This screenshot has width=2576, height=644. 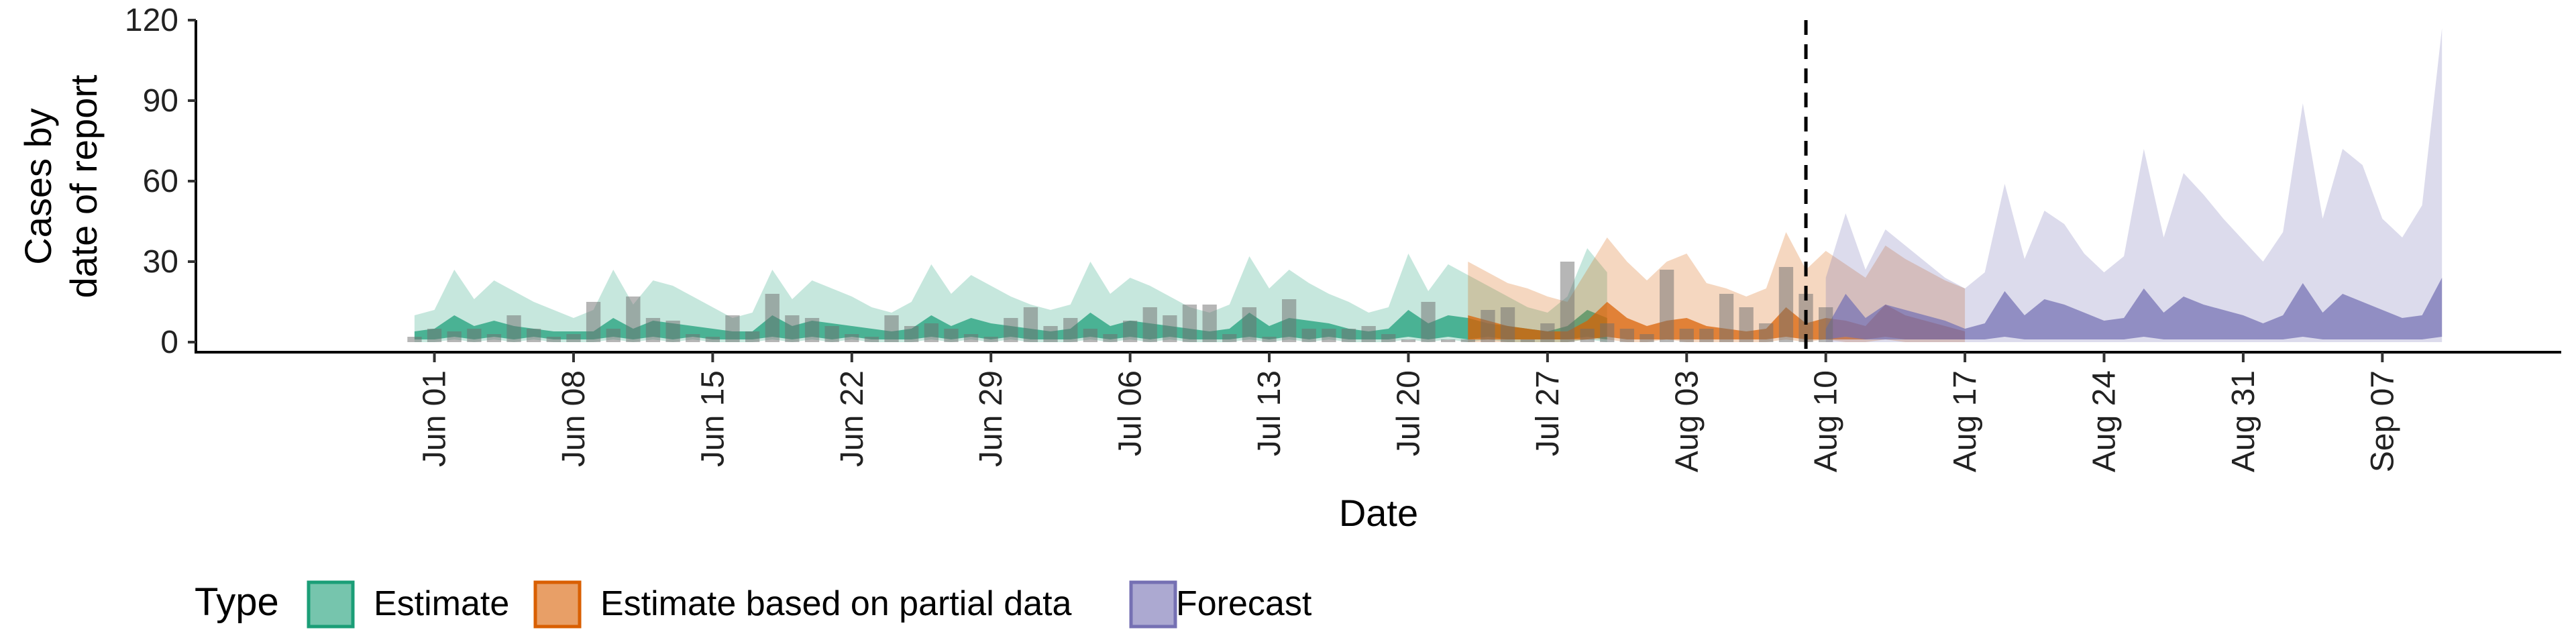 I want to click on y-tick-label: 90, so click(x=160, y=101).